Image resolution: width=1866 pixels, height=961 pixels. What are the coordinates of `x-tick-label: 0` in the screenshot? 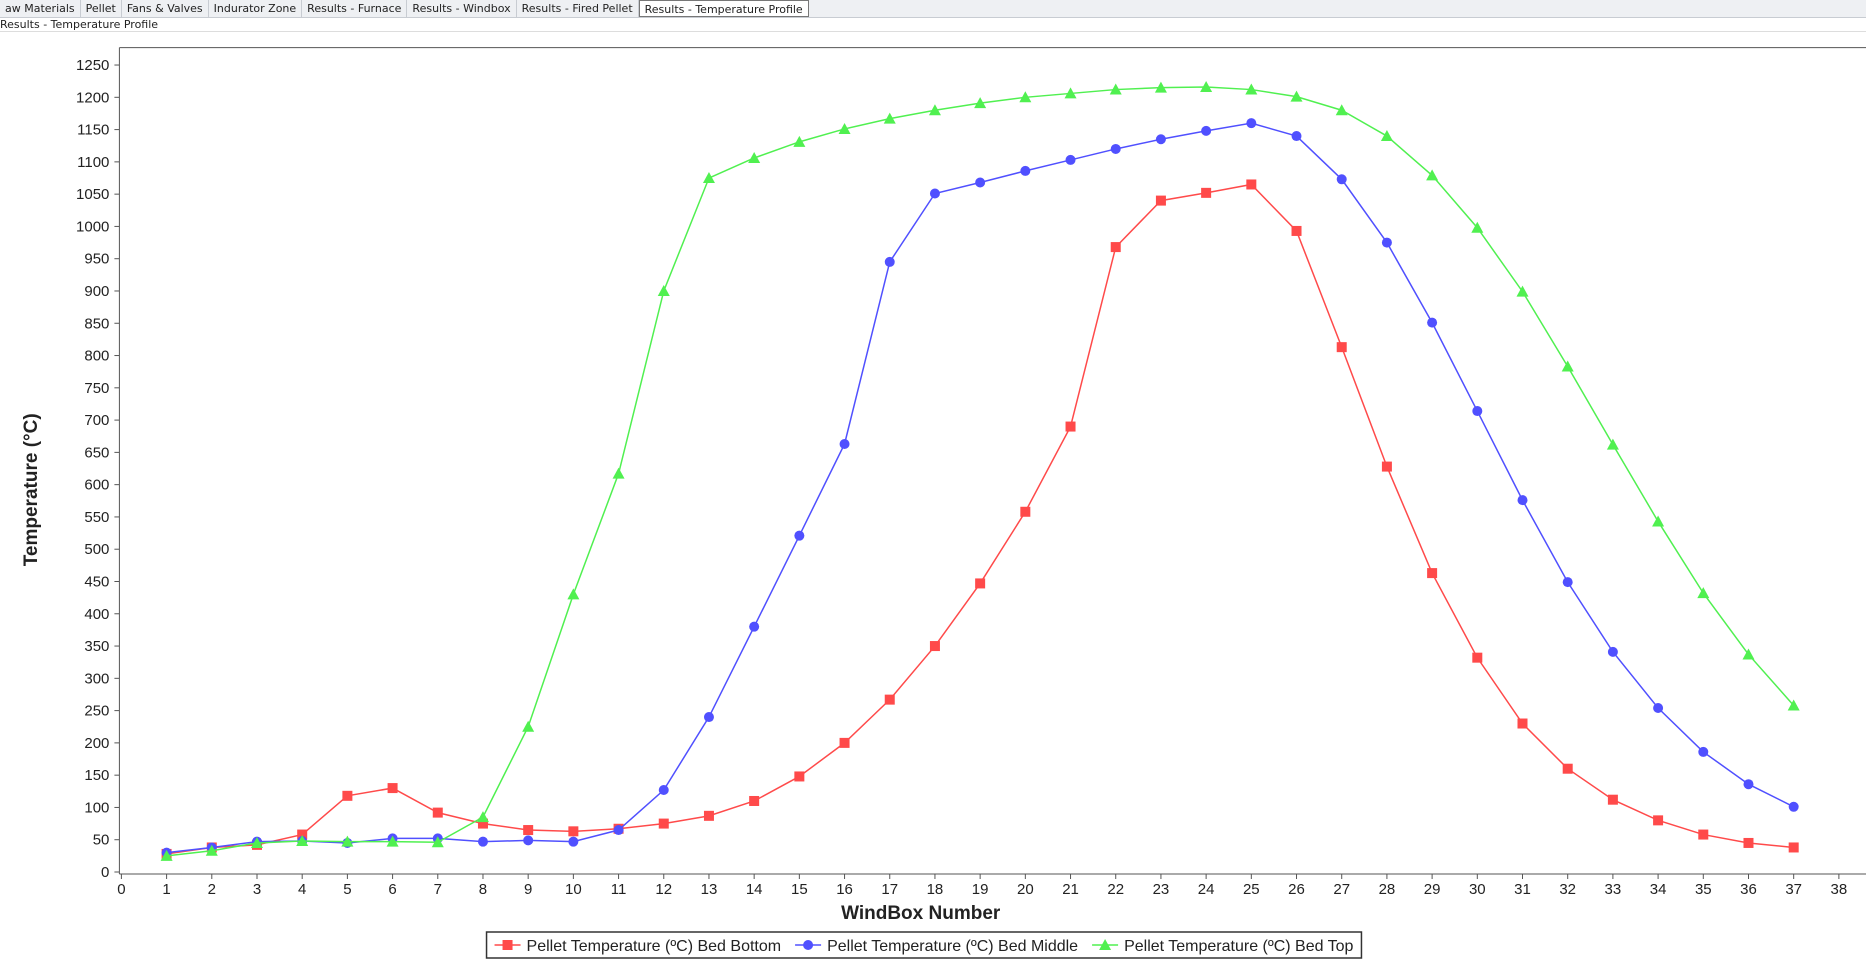 It's located at (121, 889).